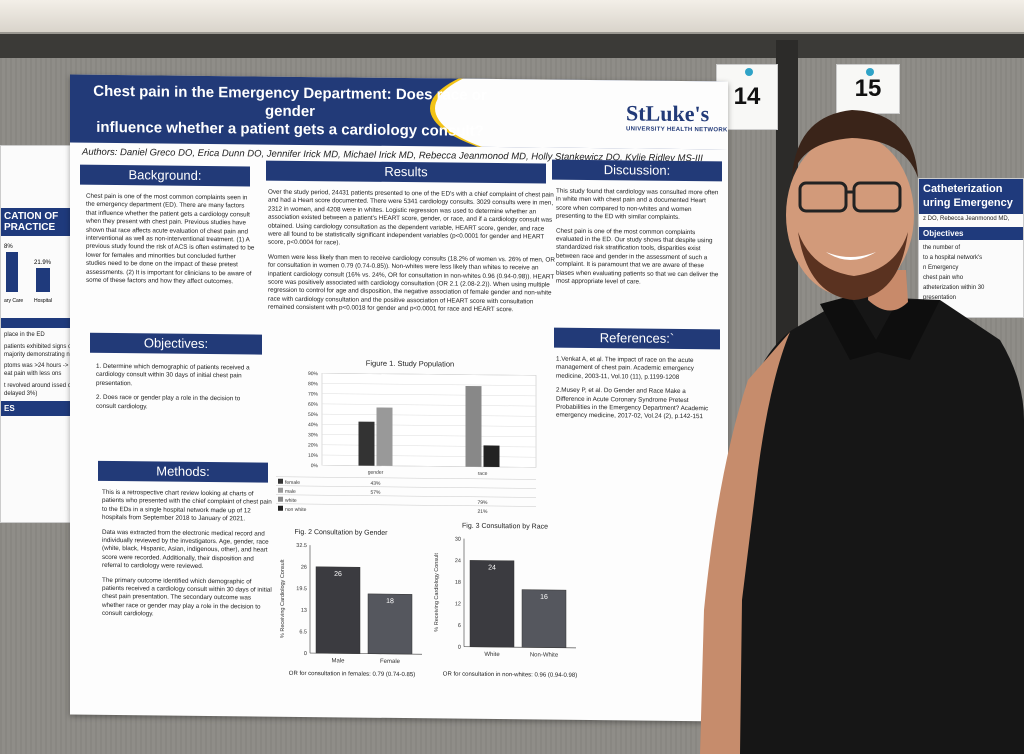  I want to click on display-rail, so click(512, 46).